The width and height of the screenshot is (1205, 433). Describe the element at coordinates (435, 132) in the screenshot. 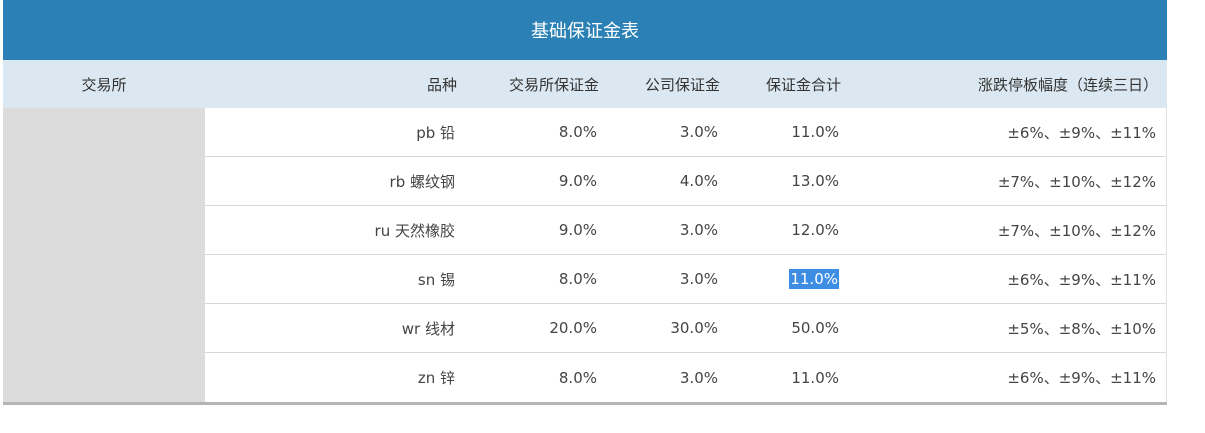

I see `variety-cell: pb 铅` at that location.